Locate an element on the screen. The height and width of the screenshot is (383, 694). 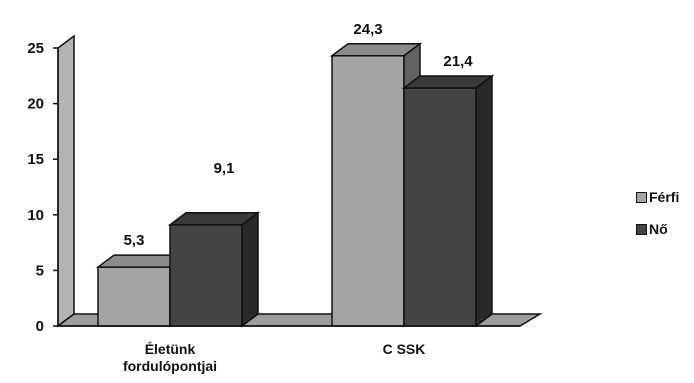
x-category-label: C SSK is located at coordinates (404, 349).